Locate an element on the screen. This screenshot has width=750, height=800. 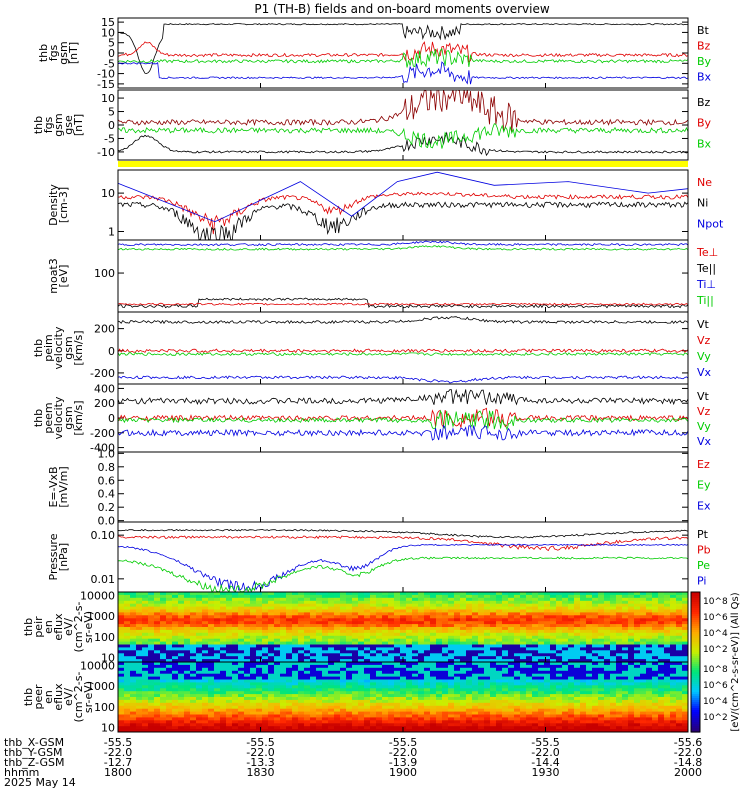
colorbar-tick: 10^6 is located at coordinates (715, 686).